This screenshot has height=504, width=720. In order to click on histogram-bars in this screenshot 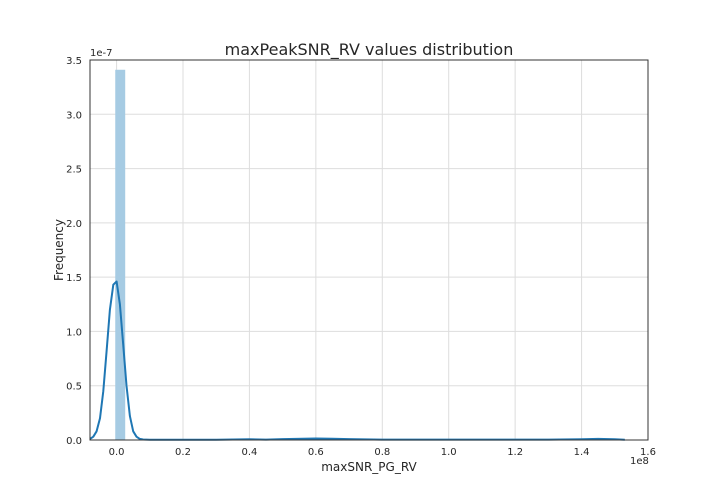, I will do `click(120, 255)`.